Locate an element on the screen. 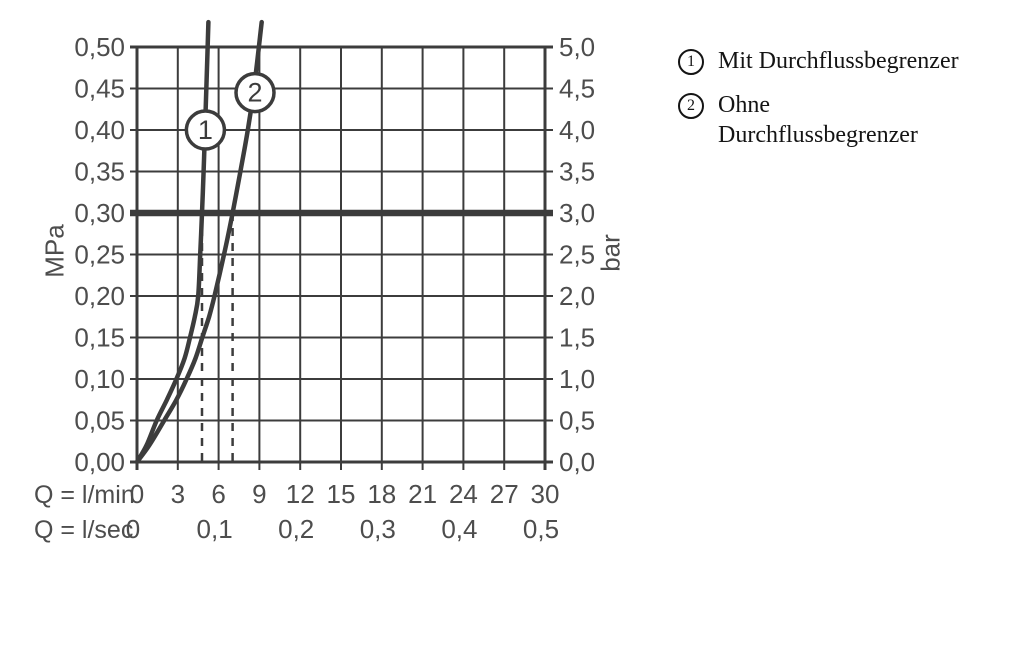  x-lsec-tick-label: 0,5 is located at coordinates (541, 529).